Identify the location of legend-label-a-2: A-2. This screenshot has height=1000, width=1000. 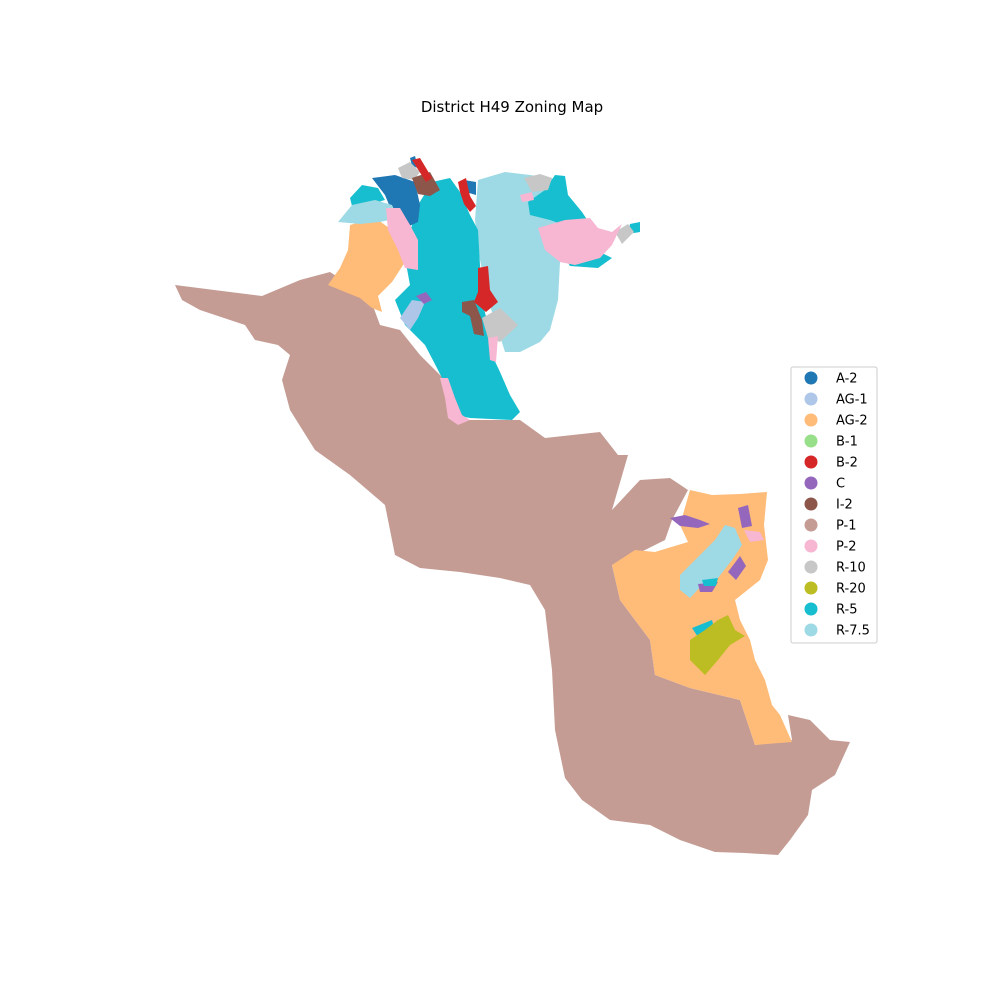
(847, 379).